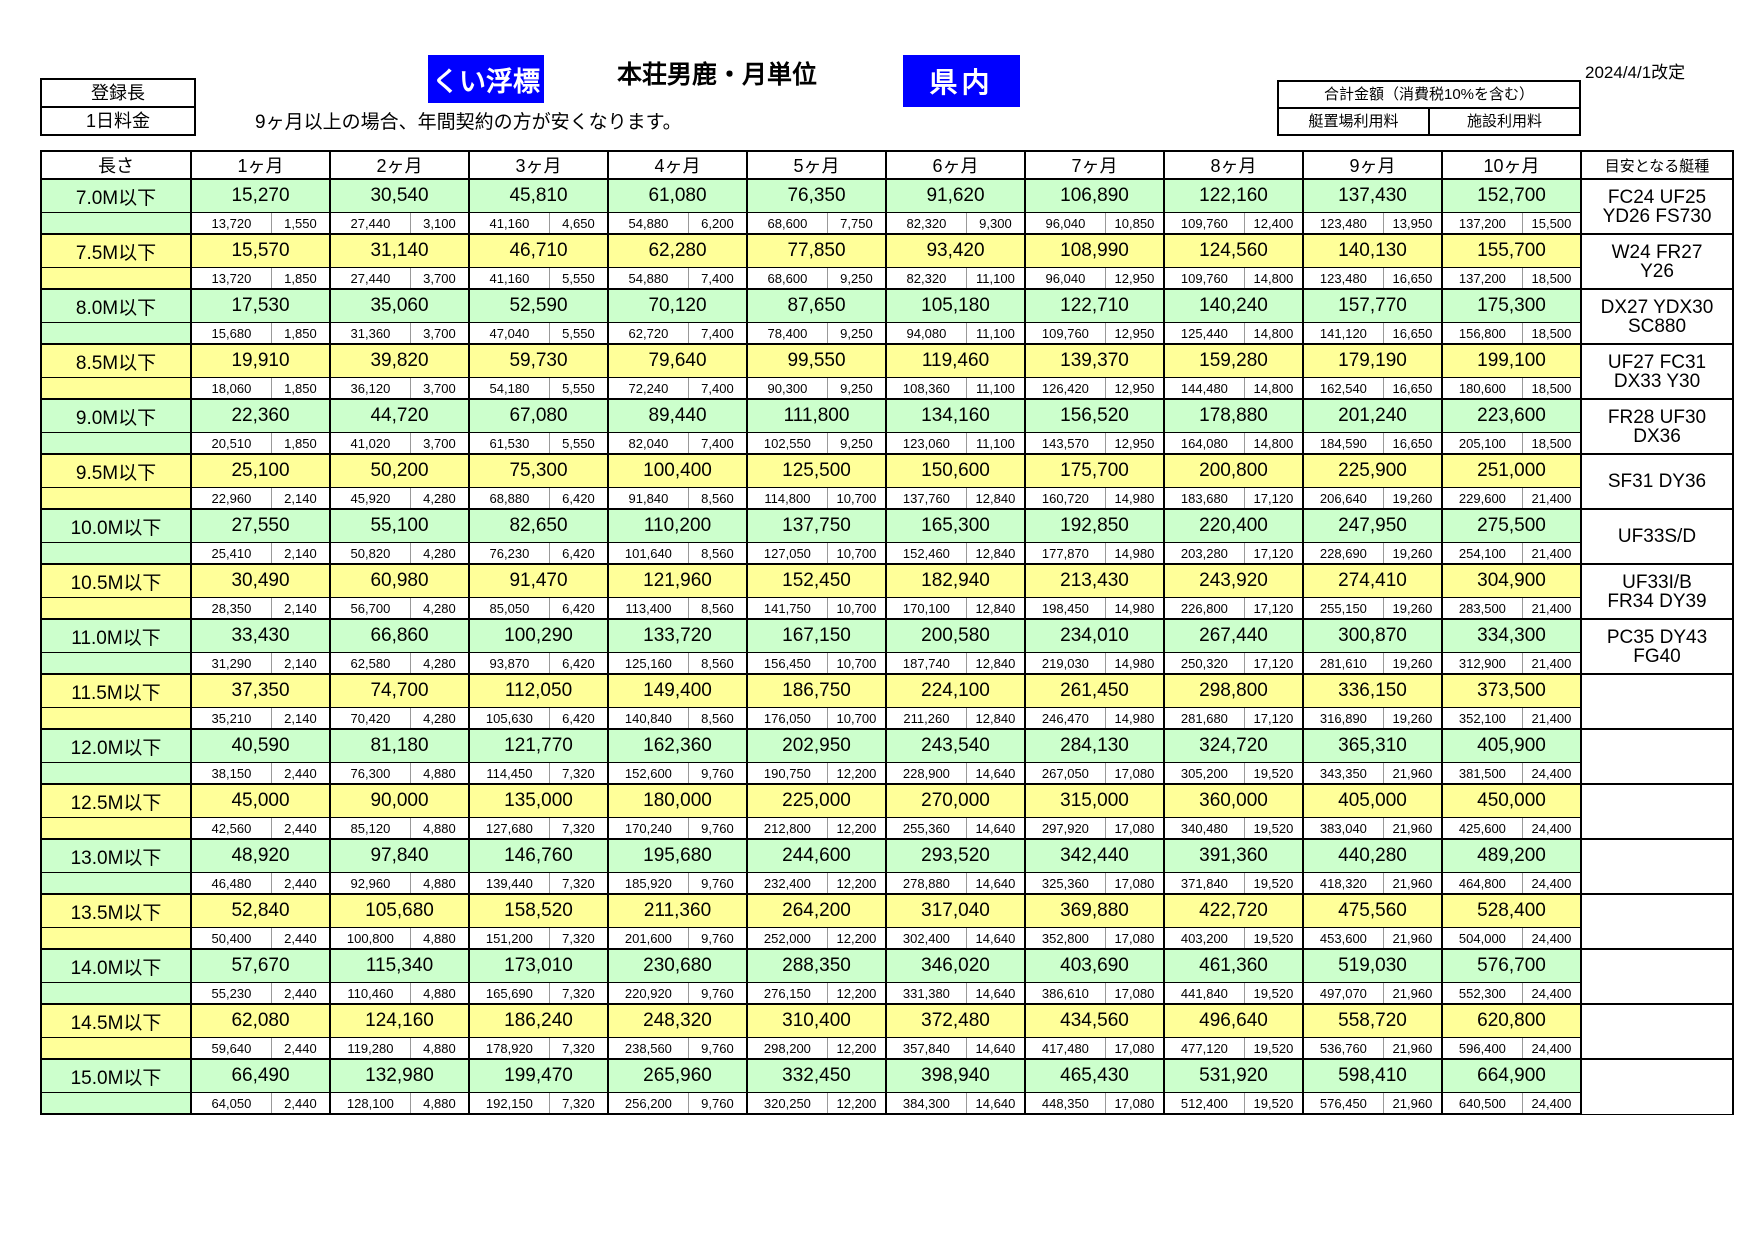 The height and width of the screenshot is (1240, 1754). Describe the element at coordinates (1094, 278) in the screenshot. I see `fee-breakdown-cell: 96,040 12,950` at that location.